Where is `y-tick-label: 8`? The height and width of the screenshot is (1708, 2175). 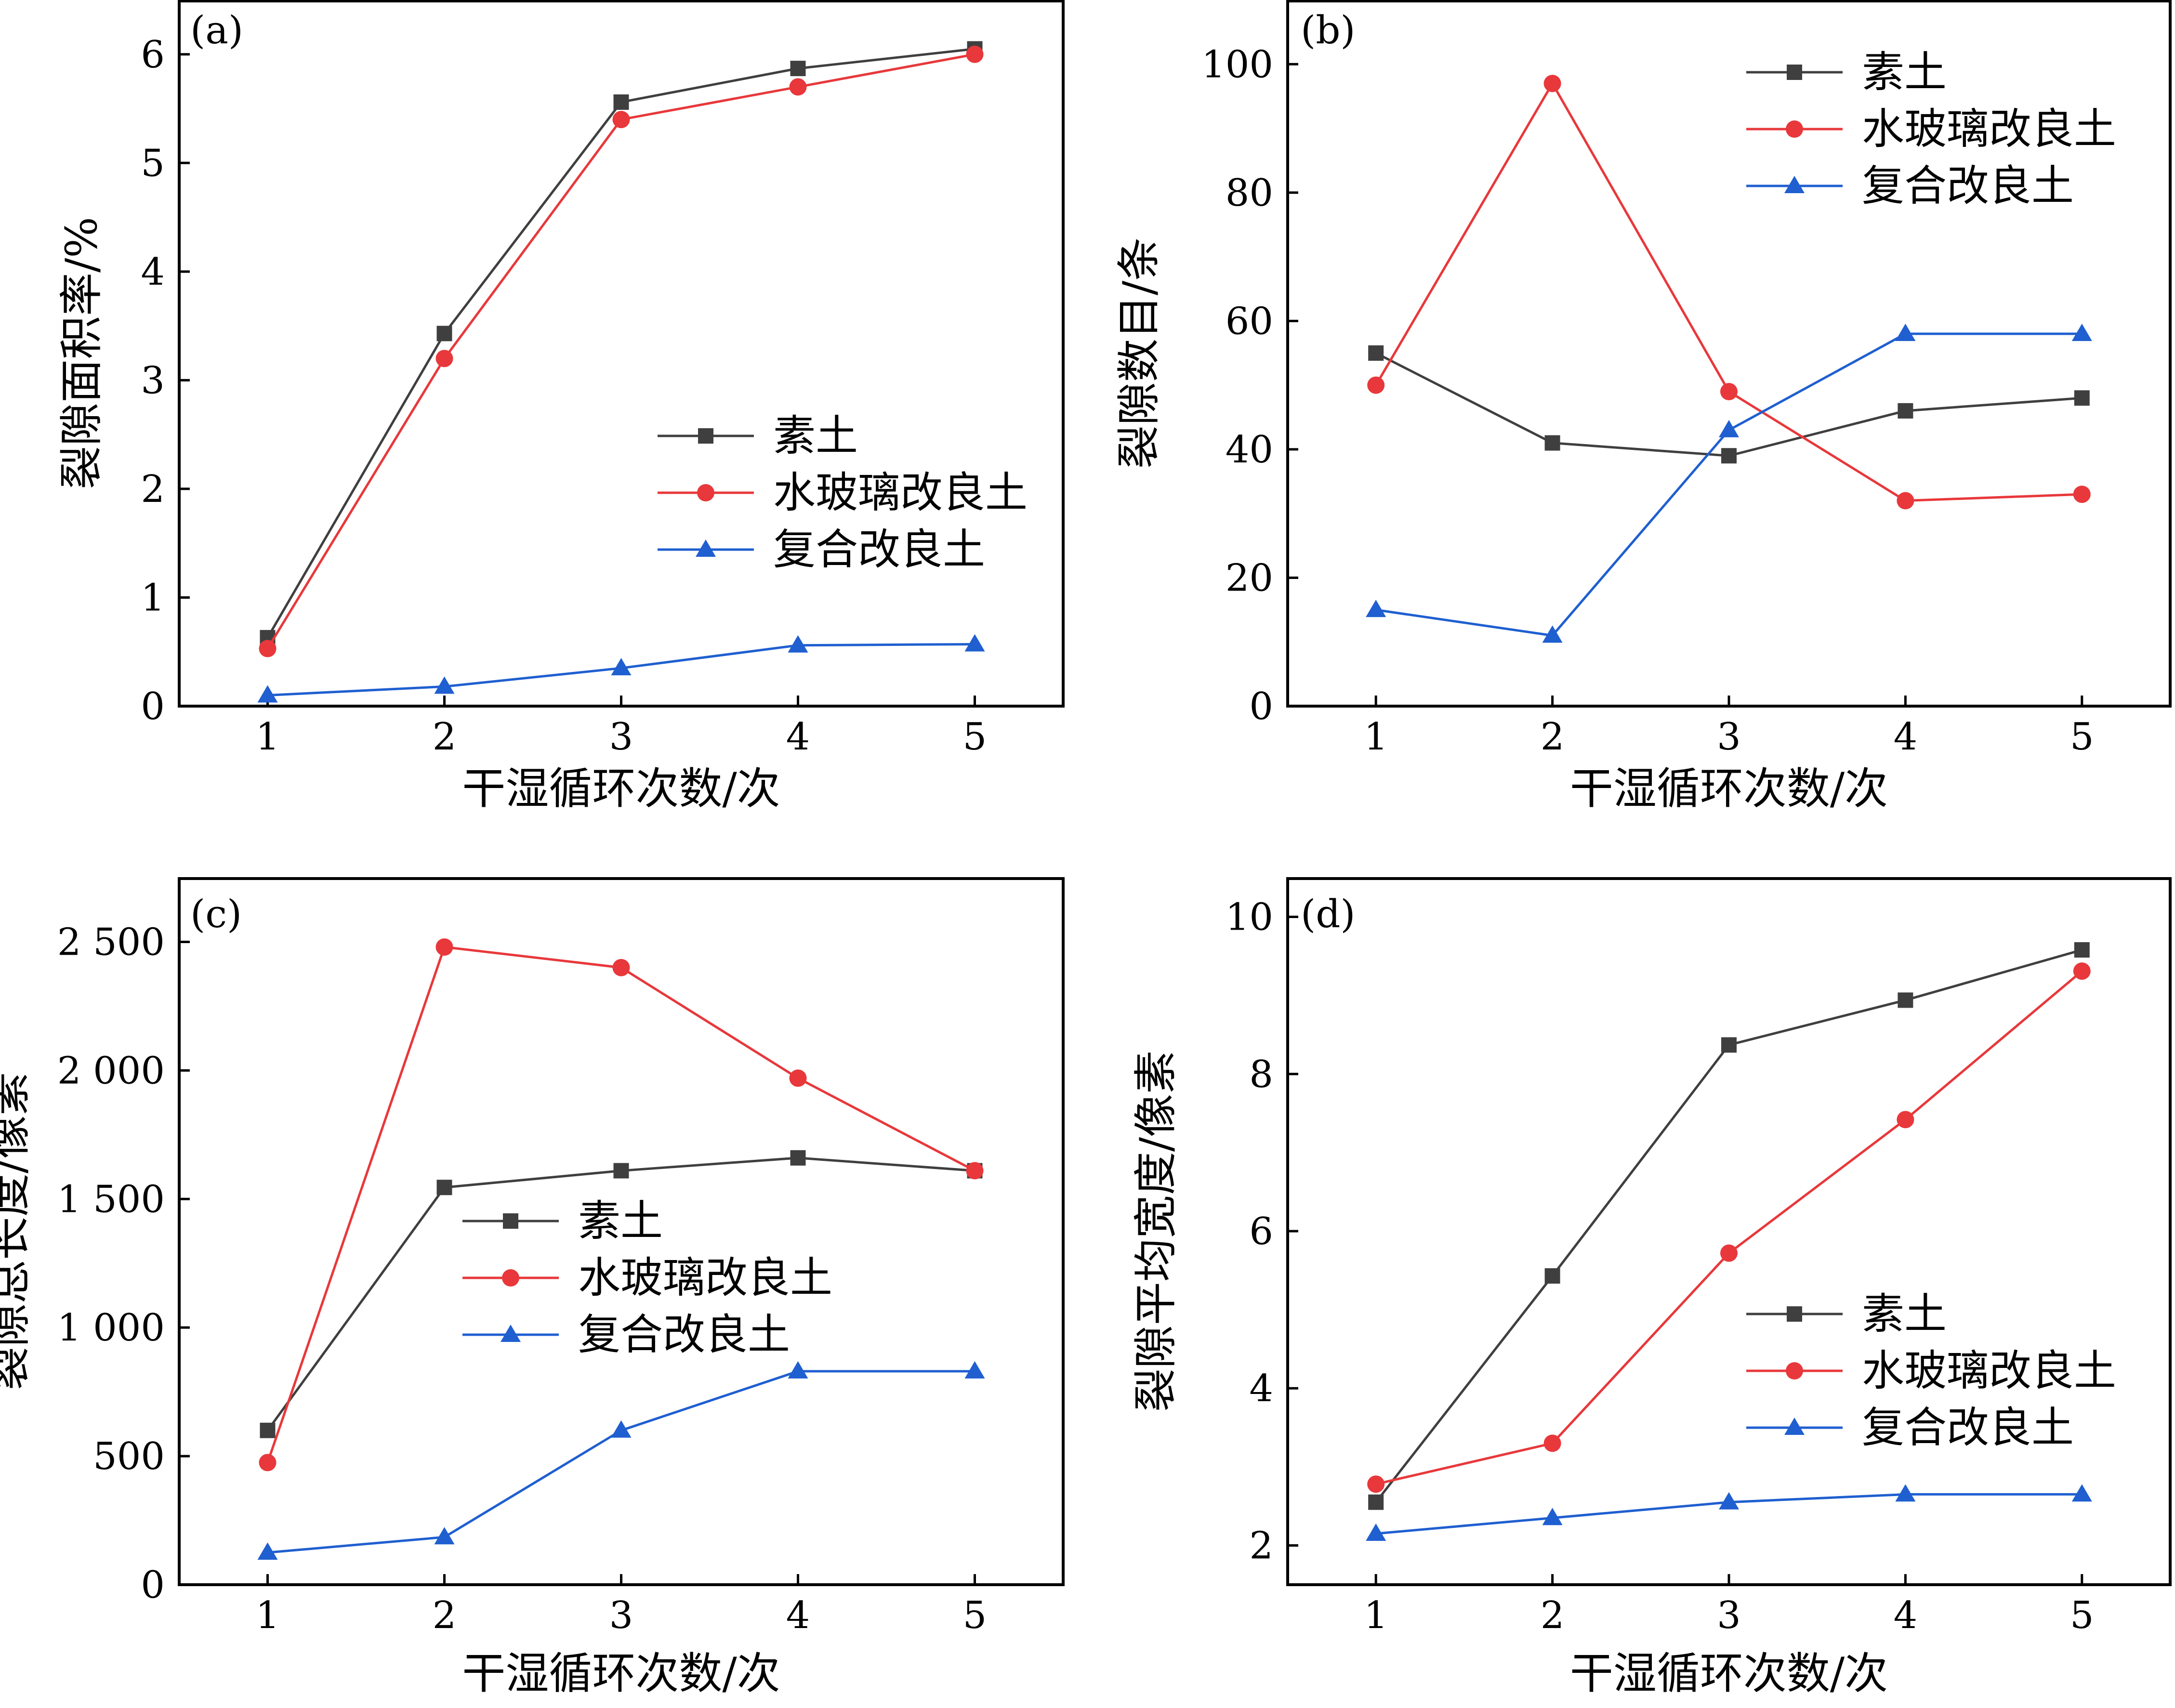
y-tick-label: 8 is located at coordinates (1261, 1074).